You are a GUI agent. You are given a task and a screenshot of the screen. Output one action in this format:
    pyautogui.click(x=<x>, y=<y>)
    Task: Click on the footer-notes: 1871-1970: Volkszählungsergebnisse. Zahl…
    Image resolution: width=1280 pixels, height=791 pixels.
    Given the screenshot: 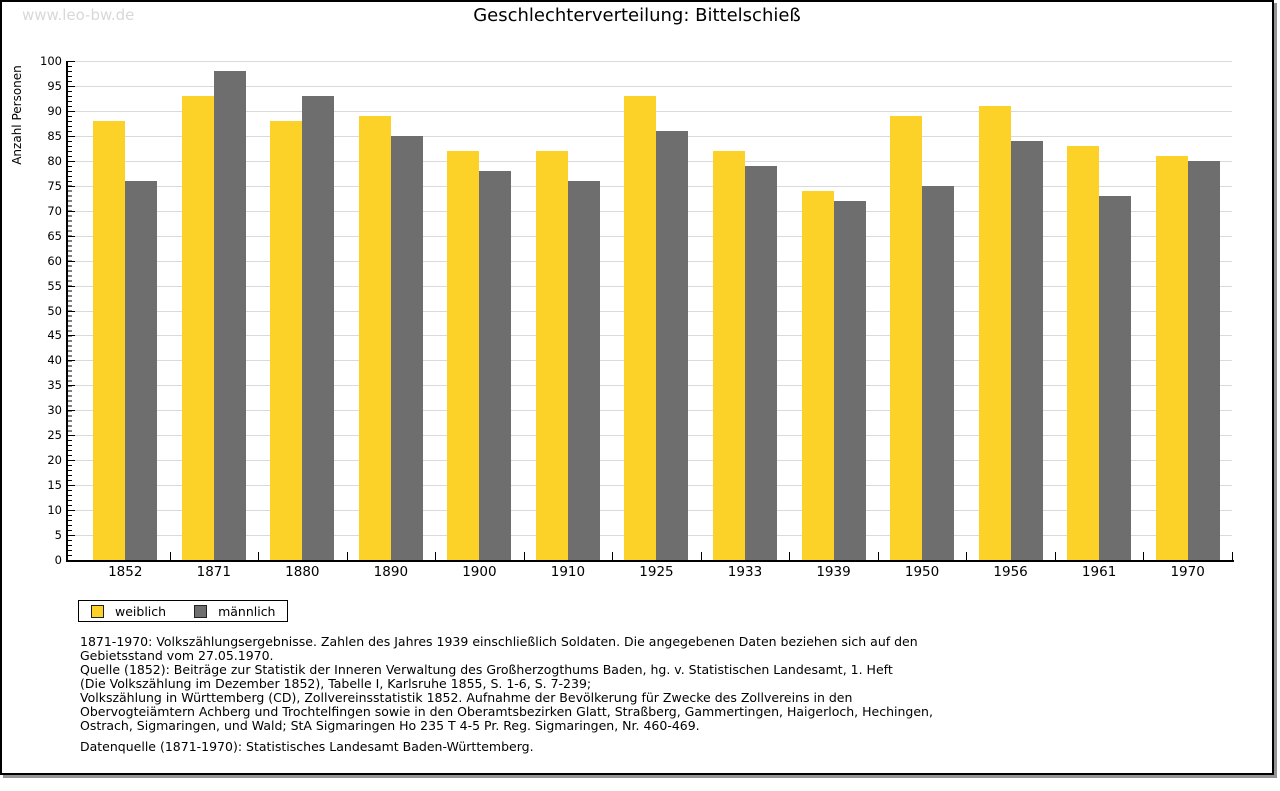 What is the action you would take?
    pyautogui.click(x=645, y=694)
    